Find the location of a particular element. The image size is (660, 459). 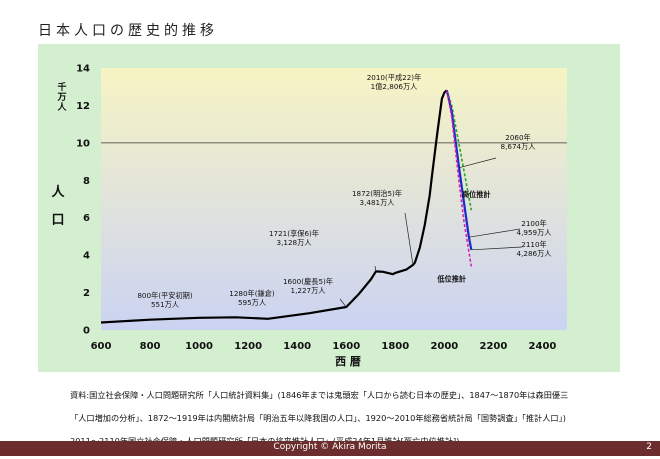

y-tick-label: 8 is located at coordinates (86, 181).